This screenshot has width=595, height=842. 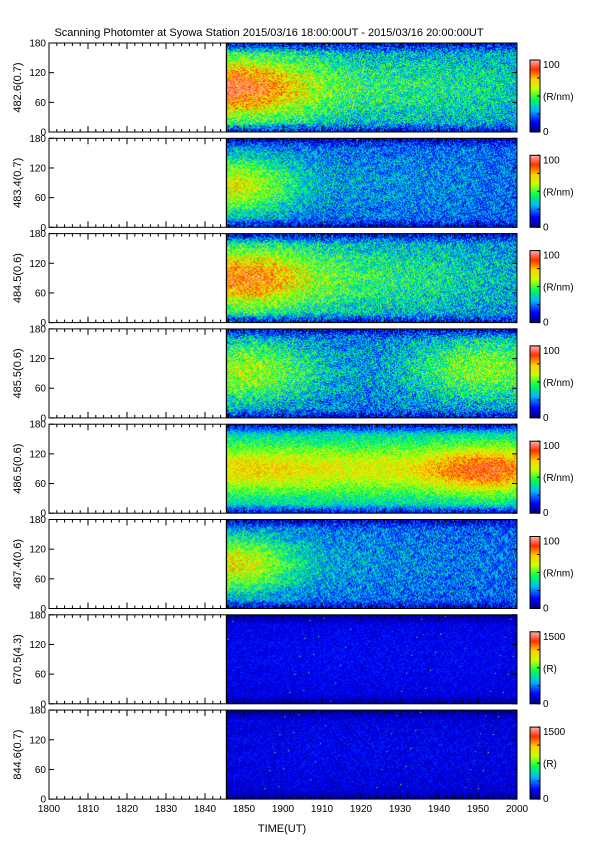 What do you see at coordinates (18, 278) in the screenshot?
I see `panel-ylabel: 484.5(0.6)` at bounding box center [18, 278].